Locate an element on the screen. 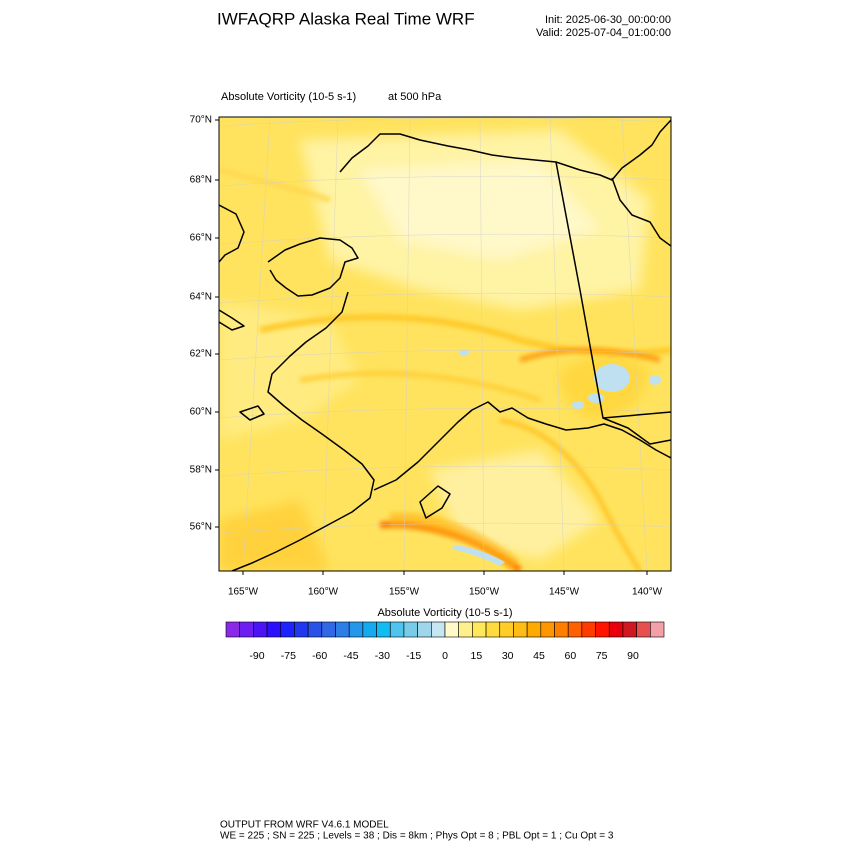 Image resolution: width=850 pixels, height=850 pixels. lat-label: 62°N is located at coordinates (201, 354).